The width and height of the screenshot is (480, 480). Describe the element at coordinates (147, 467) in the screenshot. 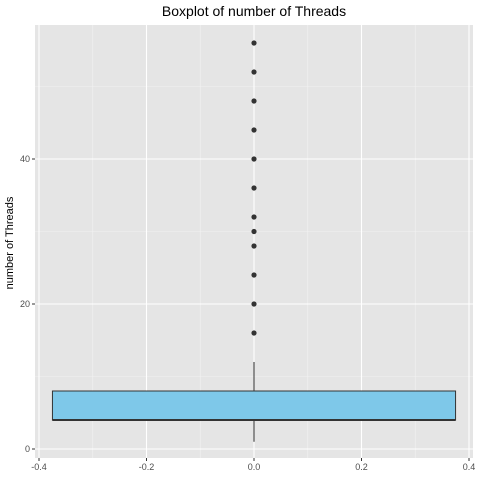

I see `x-tick-label: -0.2` at that location.